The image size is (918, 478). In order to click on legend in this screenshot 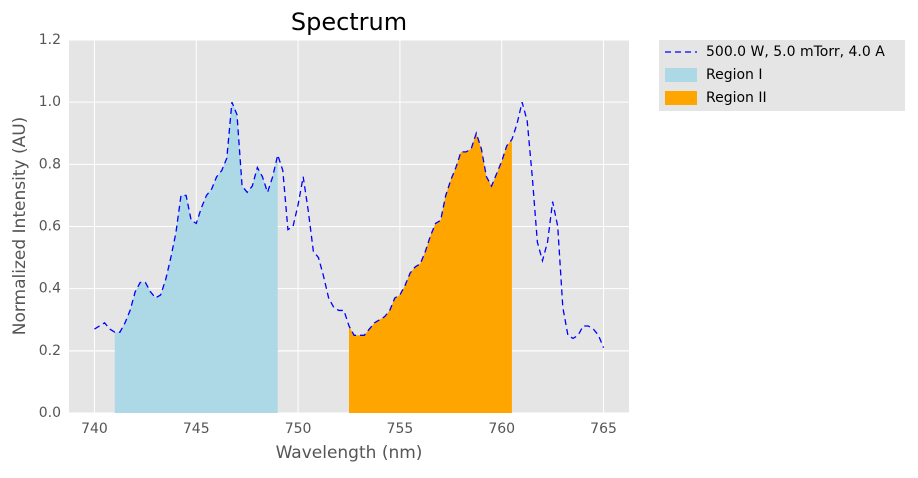, I will do `click(782, 75)`.